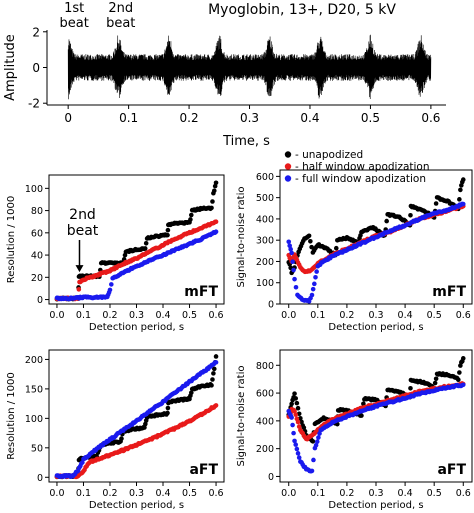 The height and width of the screenshot is (513, 474). I want to click on y-tick-label: 400, so click(265, 421).